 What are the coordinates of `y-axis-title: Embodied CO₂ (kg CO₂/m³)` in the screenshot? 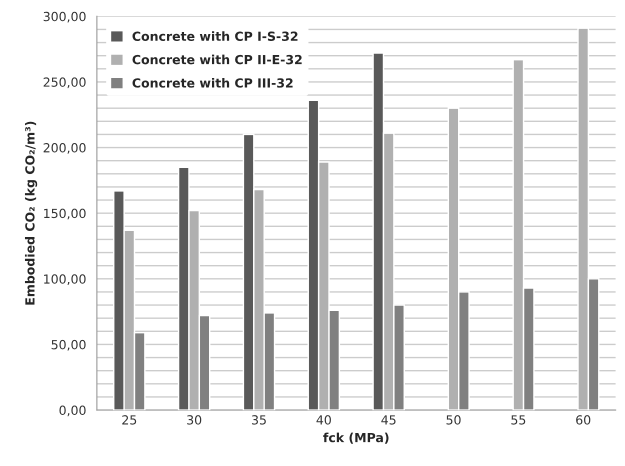 It's located at (31, 213).